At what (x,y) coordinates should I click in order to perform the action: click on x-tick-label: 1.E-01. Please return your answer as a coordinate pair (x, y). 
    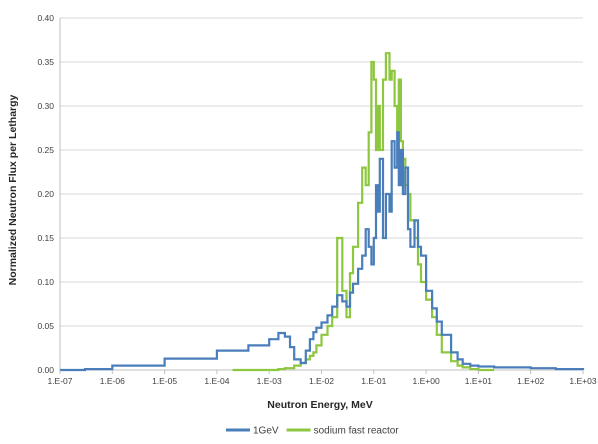
    Looking at the image, I should click on (373, 381).